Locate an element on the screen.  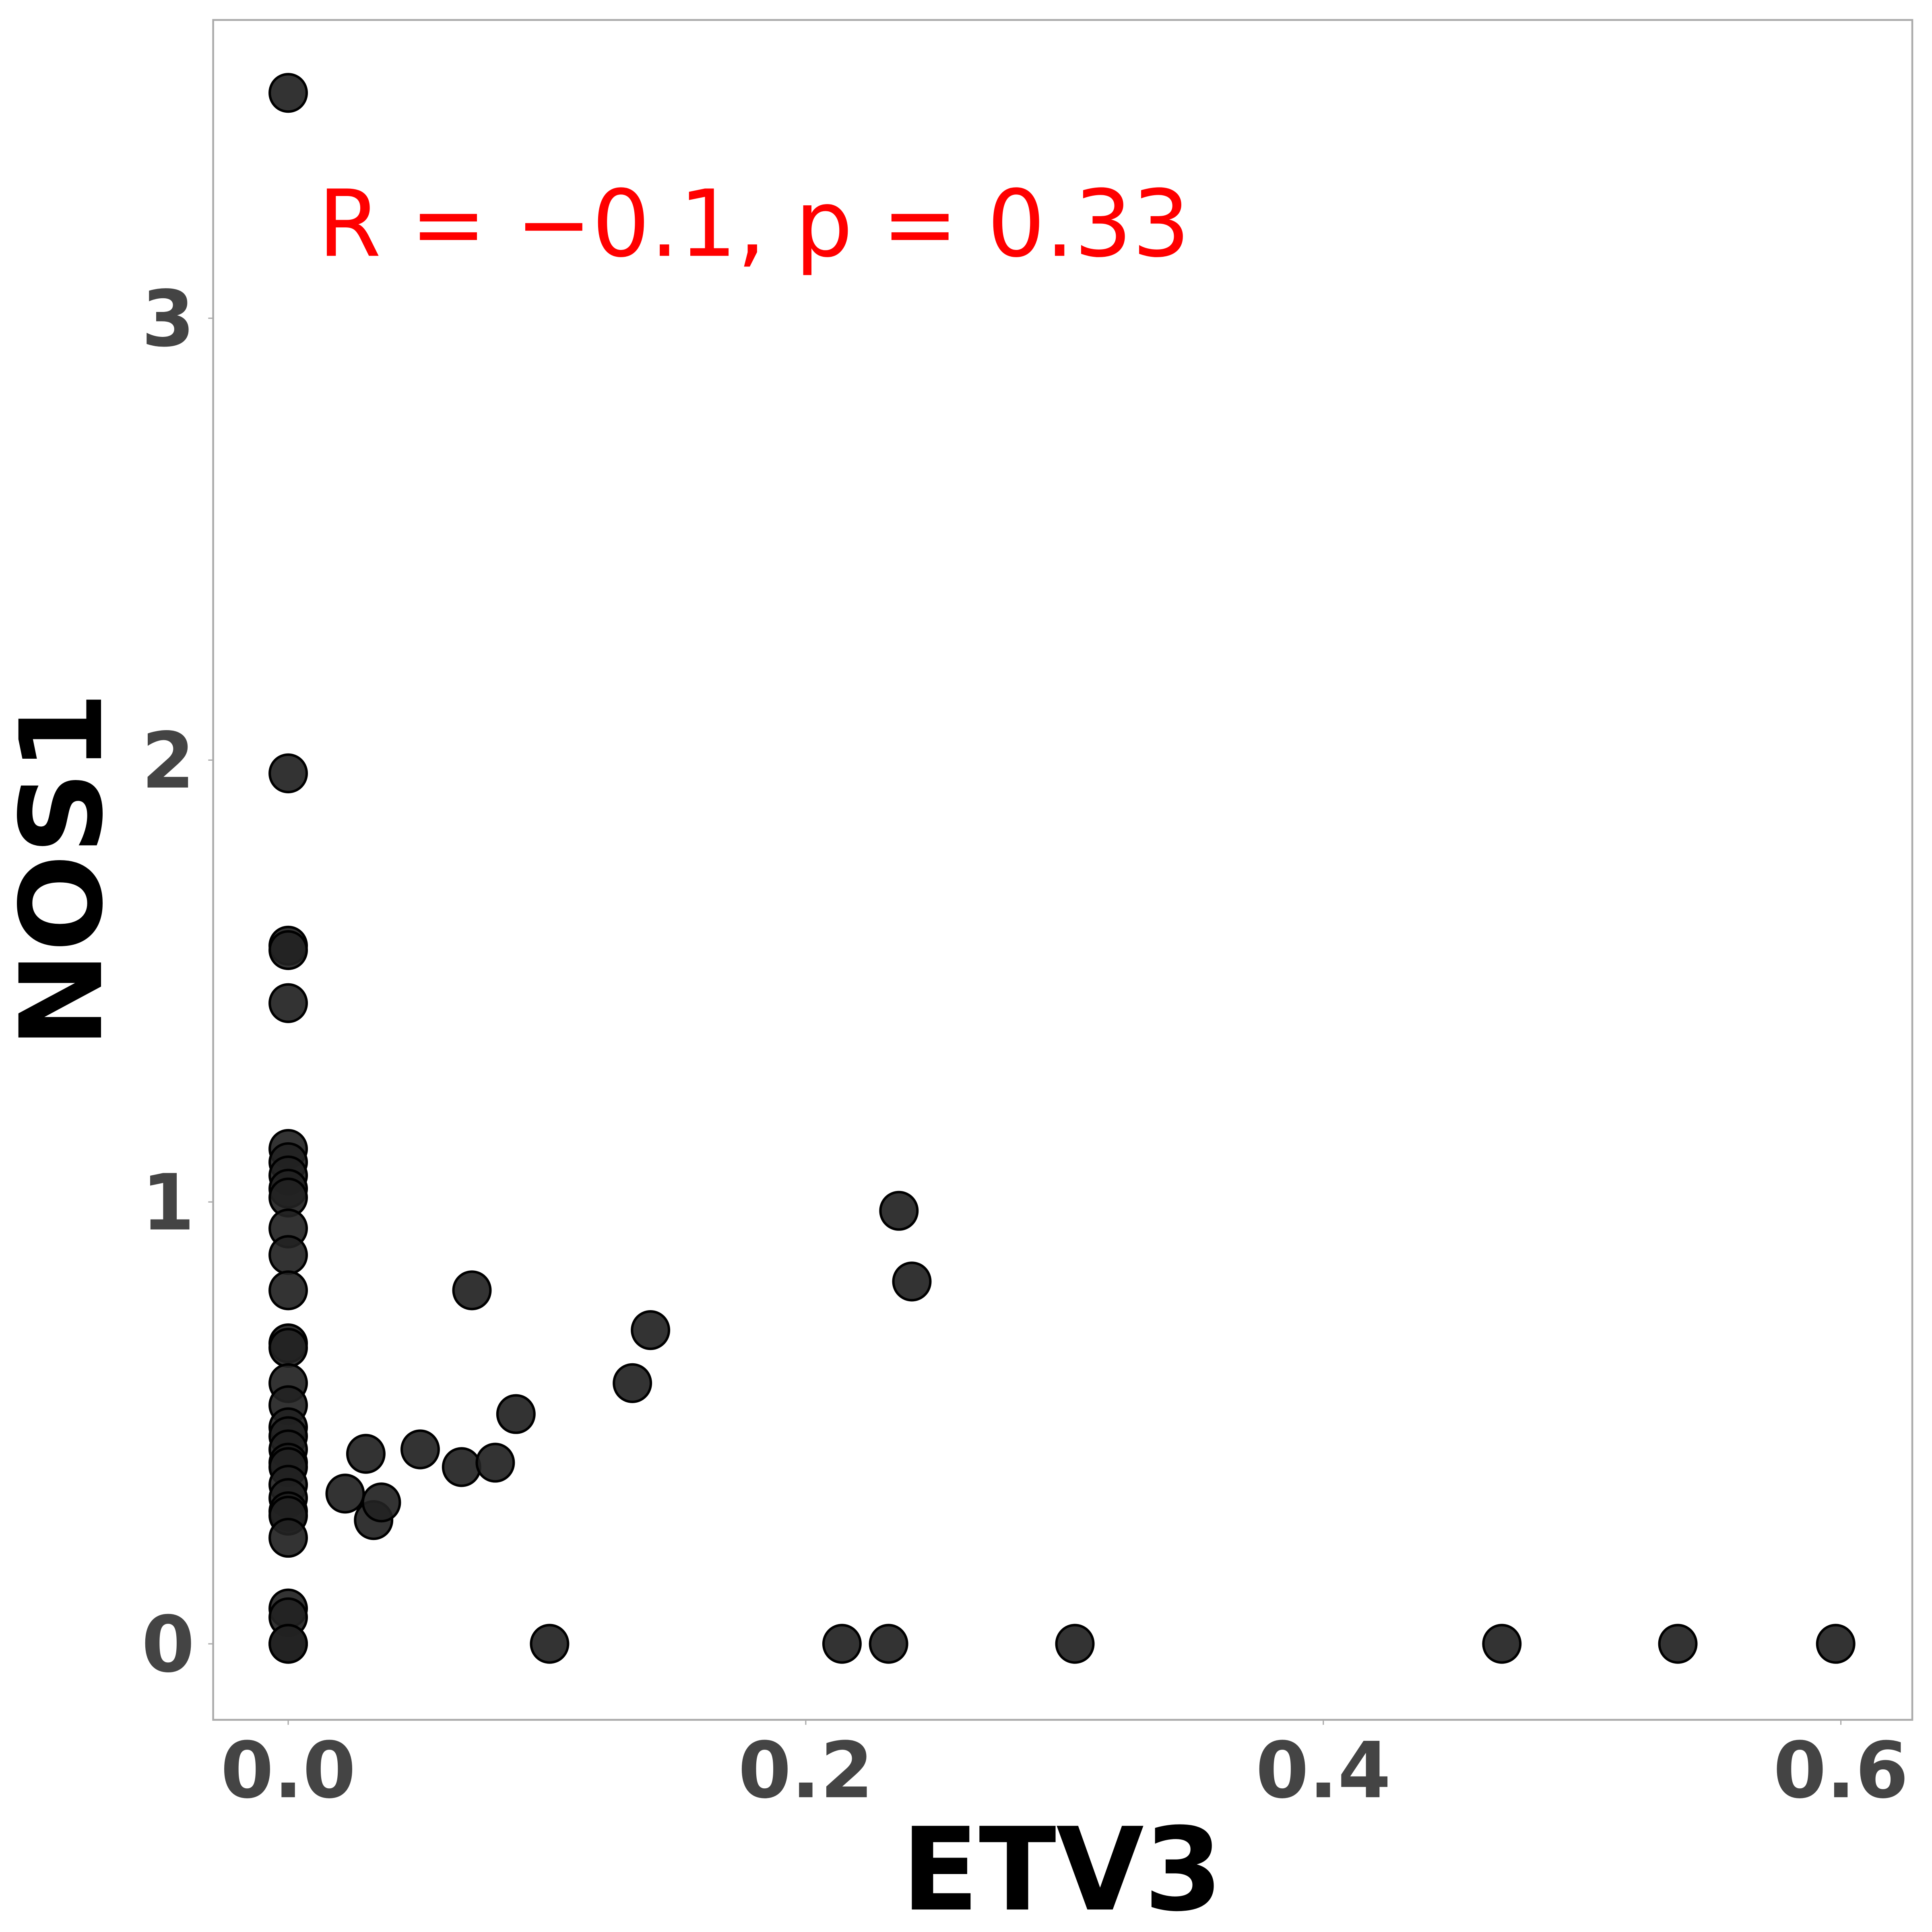
x-tick-label: 0.4 is located at coordinates (1323, 1771).